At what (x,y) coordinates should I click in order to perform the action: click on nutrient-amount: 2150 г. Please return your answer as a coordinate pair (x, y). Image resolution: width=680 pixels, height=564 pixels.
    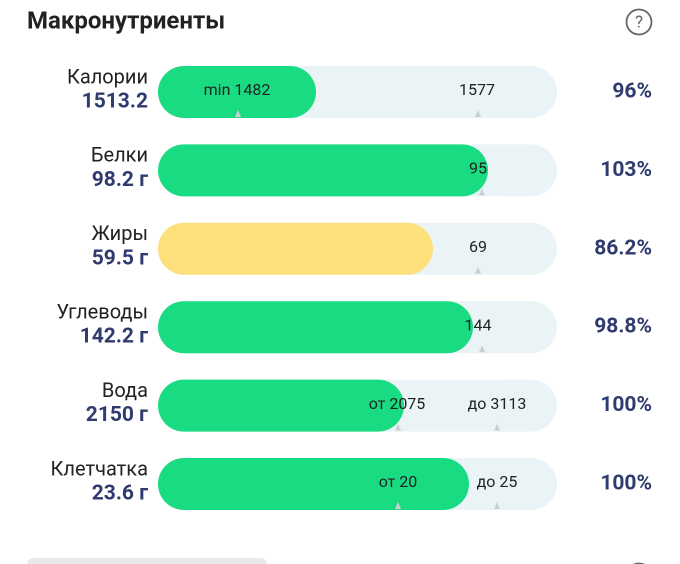
    Looking at the image, I should click on (117, 415).